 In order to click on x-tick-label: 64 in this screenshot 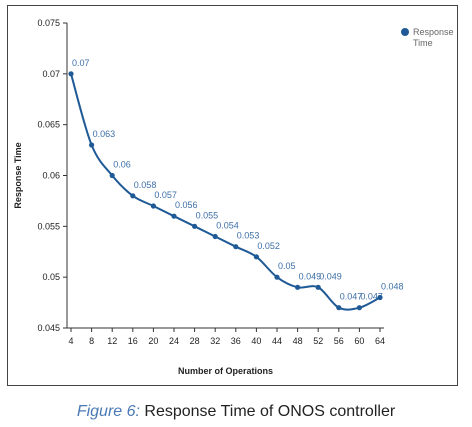, I will do `click(380, 341)`.